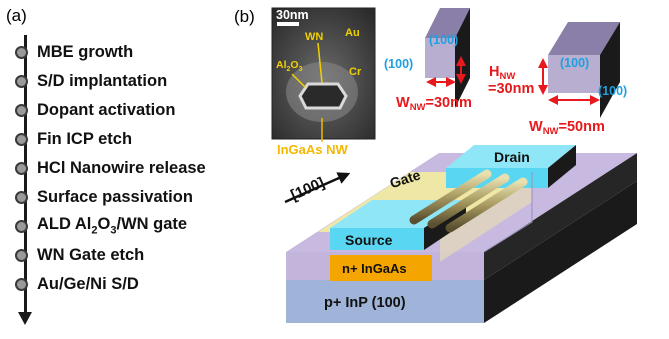  I want to click on step-label: HCl Nanowire release, so click(121, 167).